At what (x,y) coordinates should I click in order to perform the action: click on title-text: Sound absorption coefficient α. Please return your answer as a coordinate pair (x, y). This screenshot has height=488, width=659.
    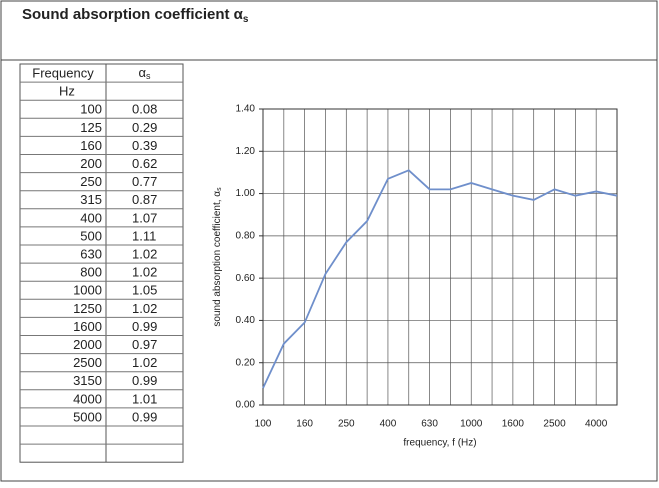
    Looking at the image, I should click on (133, 14).